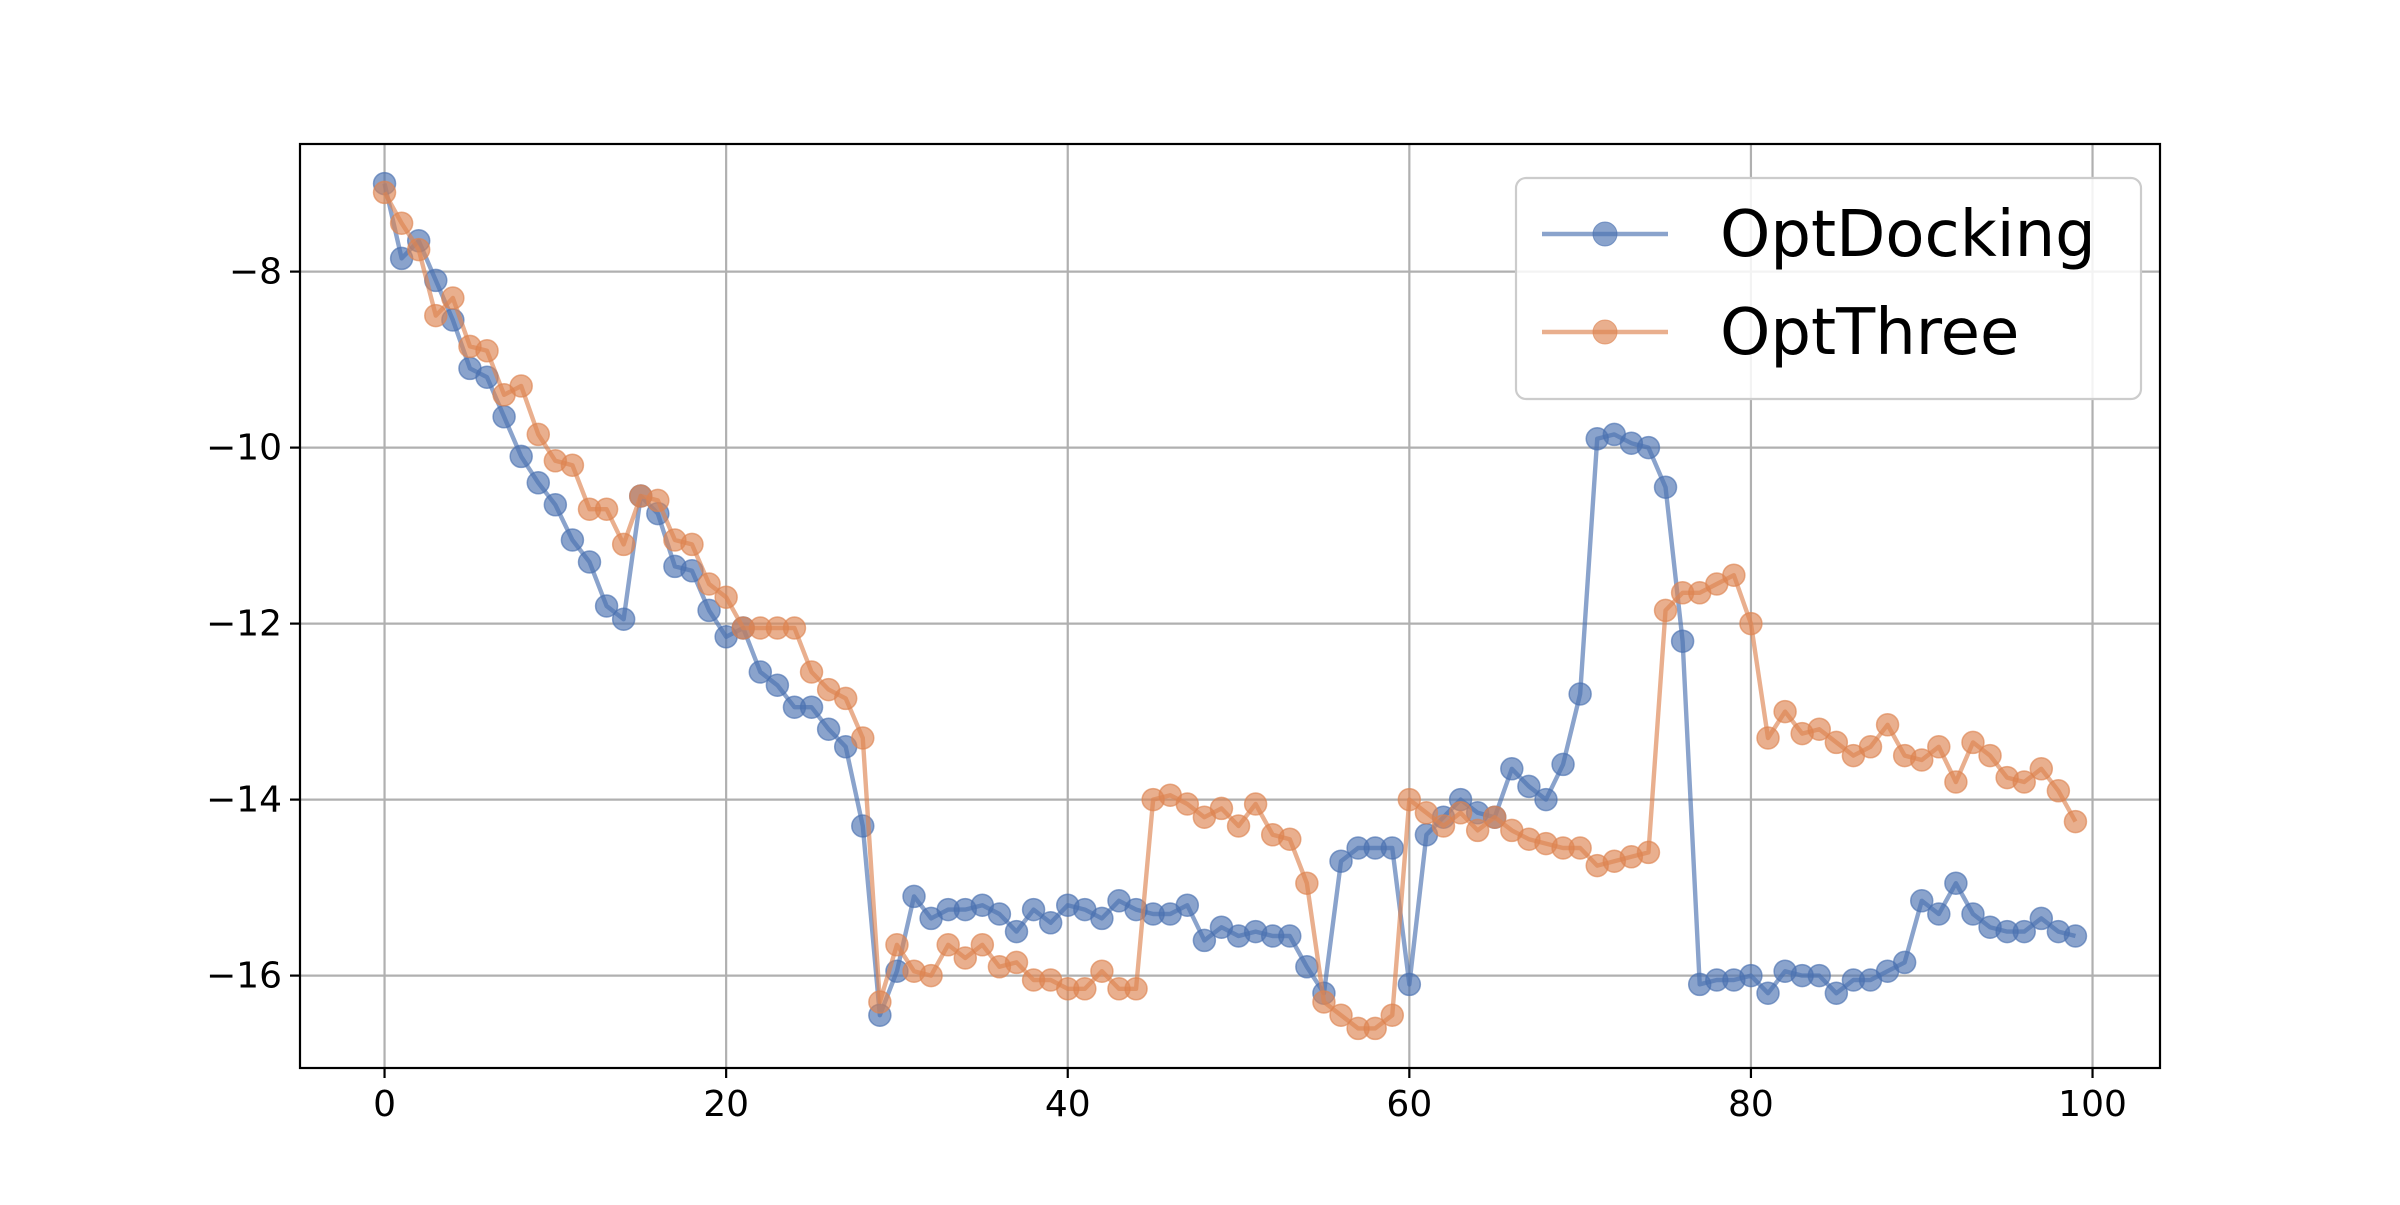 The height and width of the screenshot is (1205, 2400). I want to click on y-tick-label: −14, so click(244, 800).